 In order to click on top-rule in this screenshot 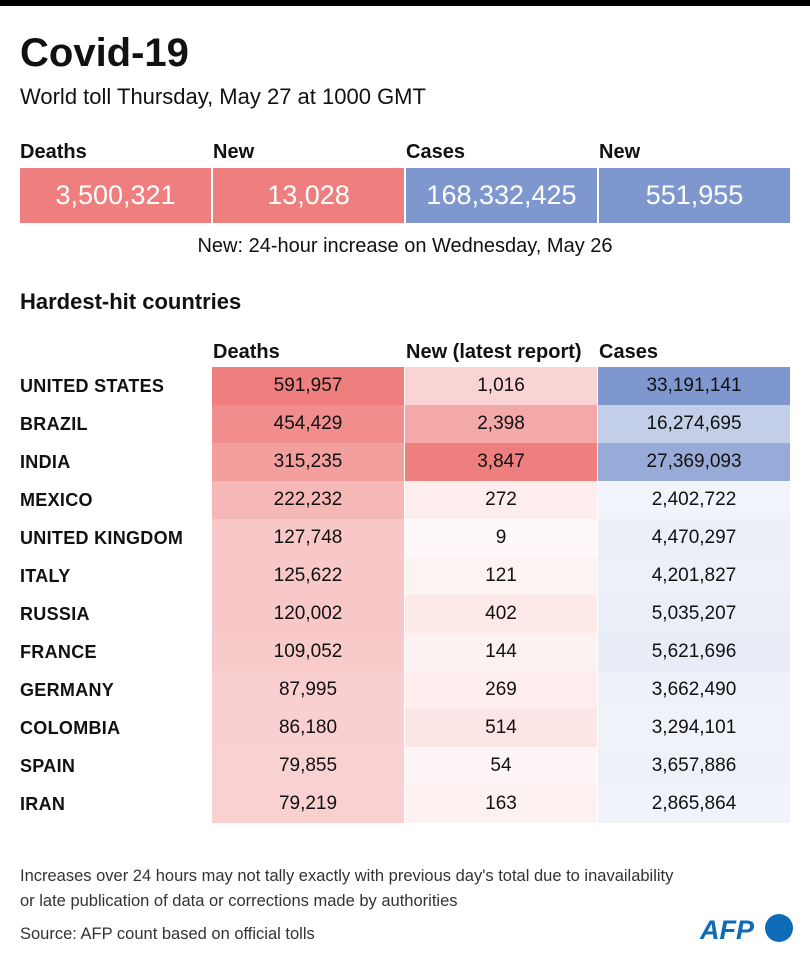, I will do `click(405, 3)`.